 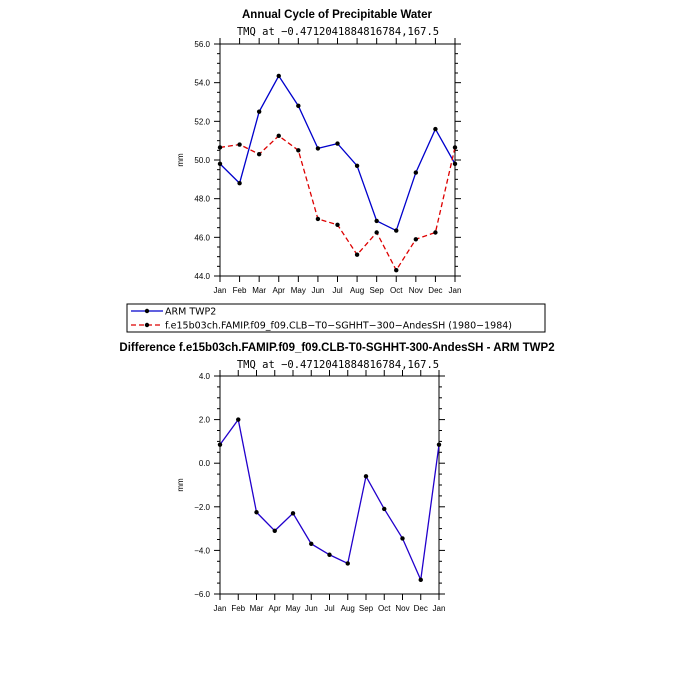 I want to click on chart2-y-axis-label: mm, so click(x=180, y=485).